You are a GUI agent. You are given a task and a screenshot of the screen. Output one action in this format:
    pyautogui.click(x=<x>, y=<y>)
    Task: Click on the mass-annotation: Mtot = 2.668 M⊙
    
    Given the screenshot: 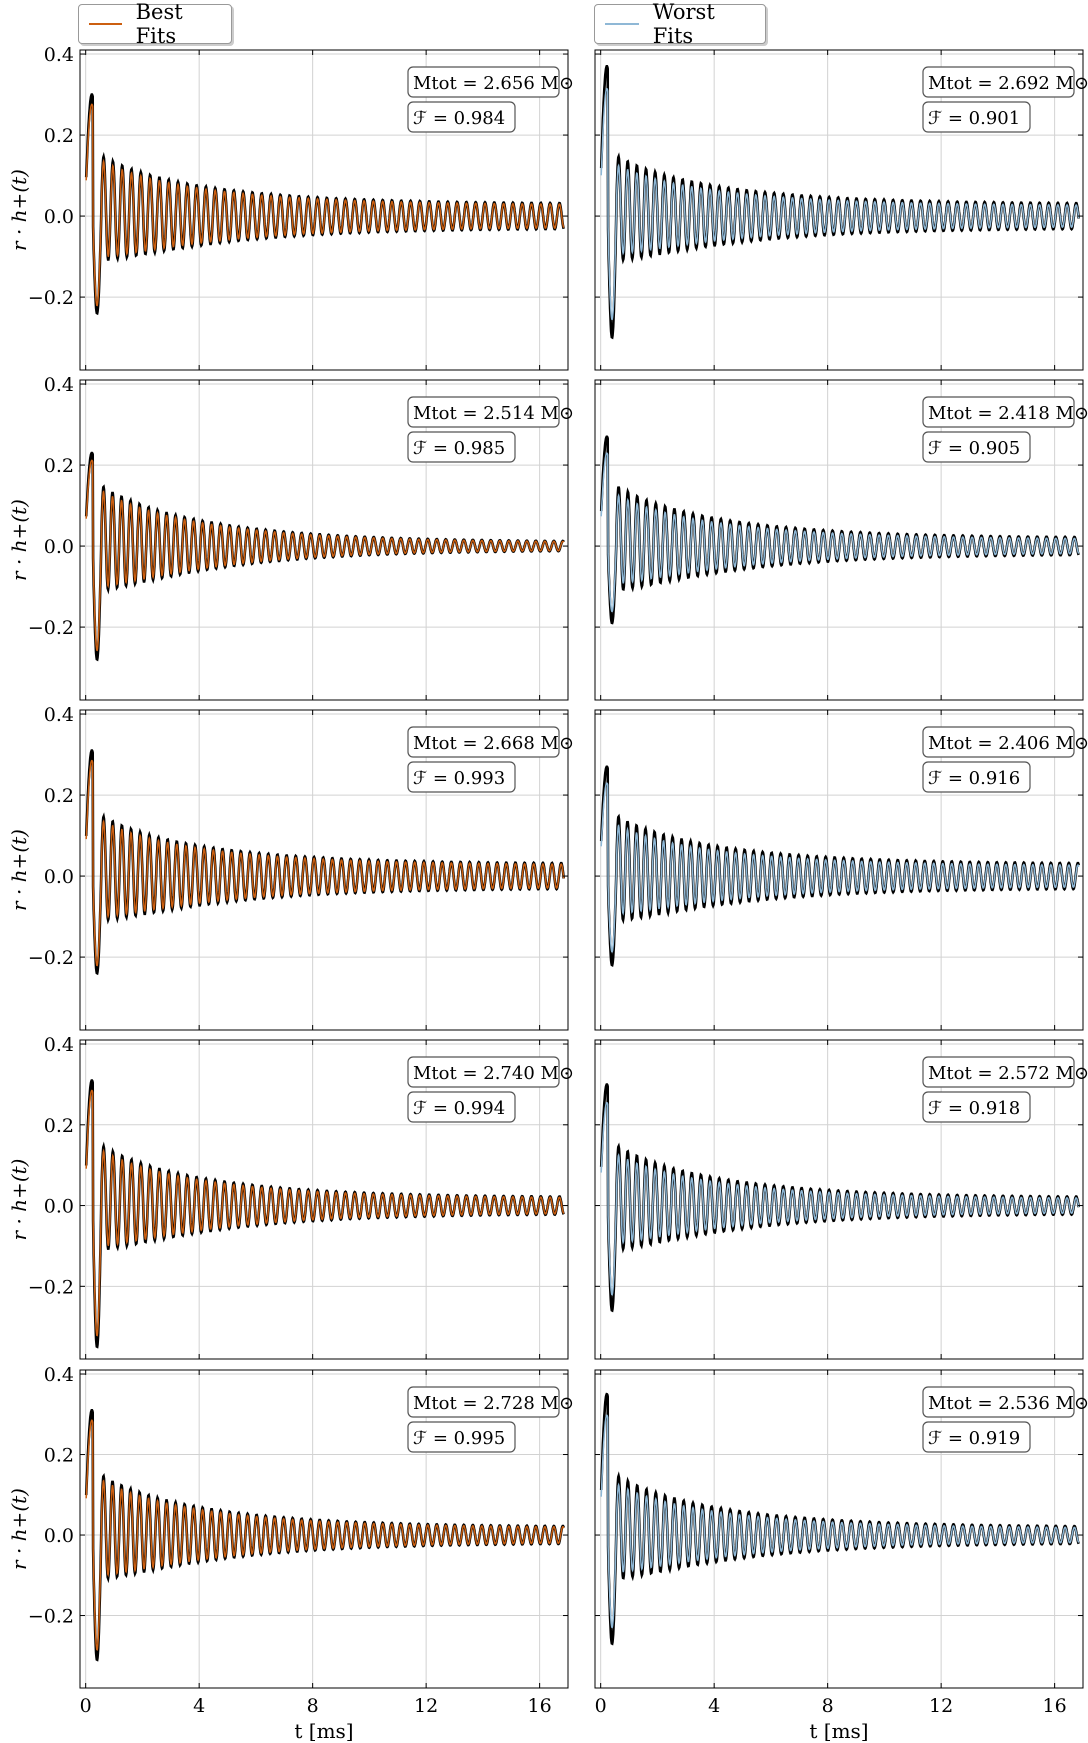 What is the action you would take?
    pyautogui.click(x=493, y=743)
    